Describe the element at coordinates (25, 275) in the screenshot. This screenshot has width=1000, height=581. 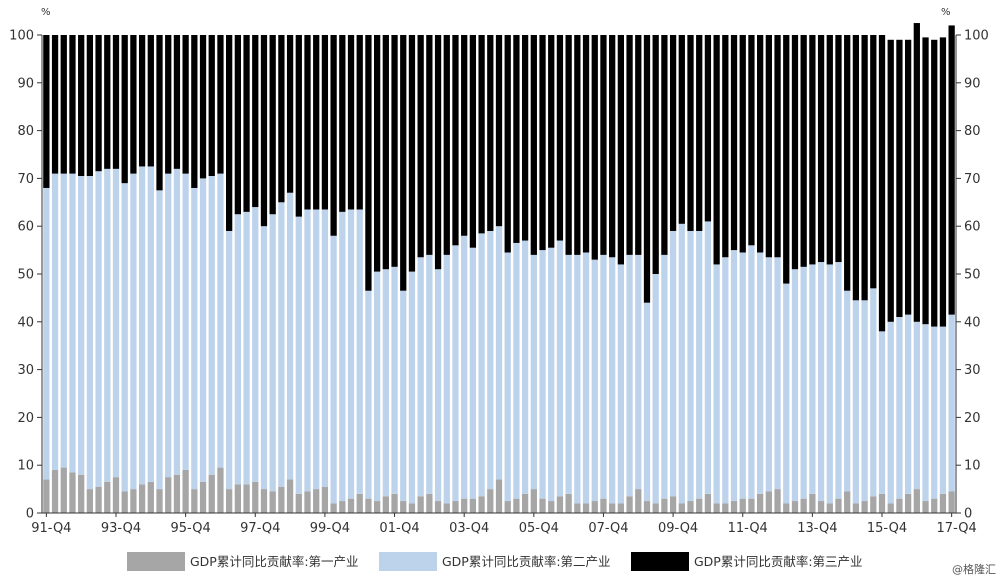
I see `left-y-tick-label: 50` at that location.